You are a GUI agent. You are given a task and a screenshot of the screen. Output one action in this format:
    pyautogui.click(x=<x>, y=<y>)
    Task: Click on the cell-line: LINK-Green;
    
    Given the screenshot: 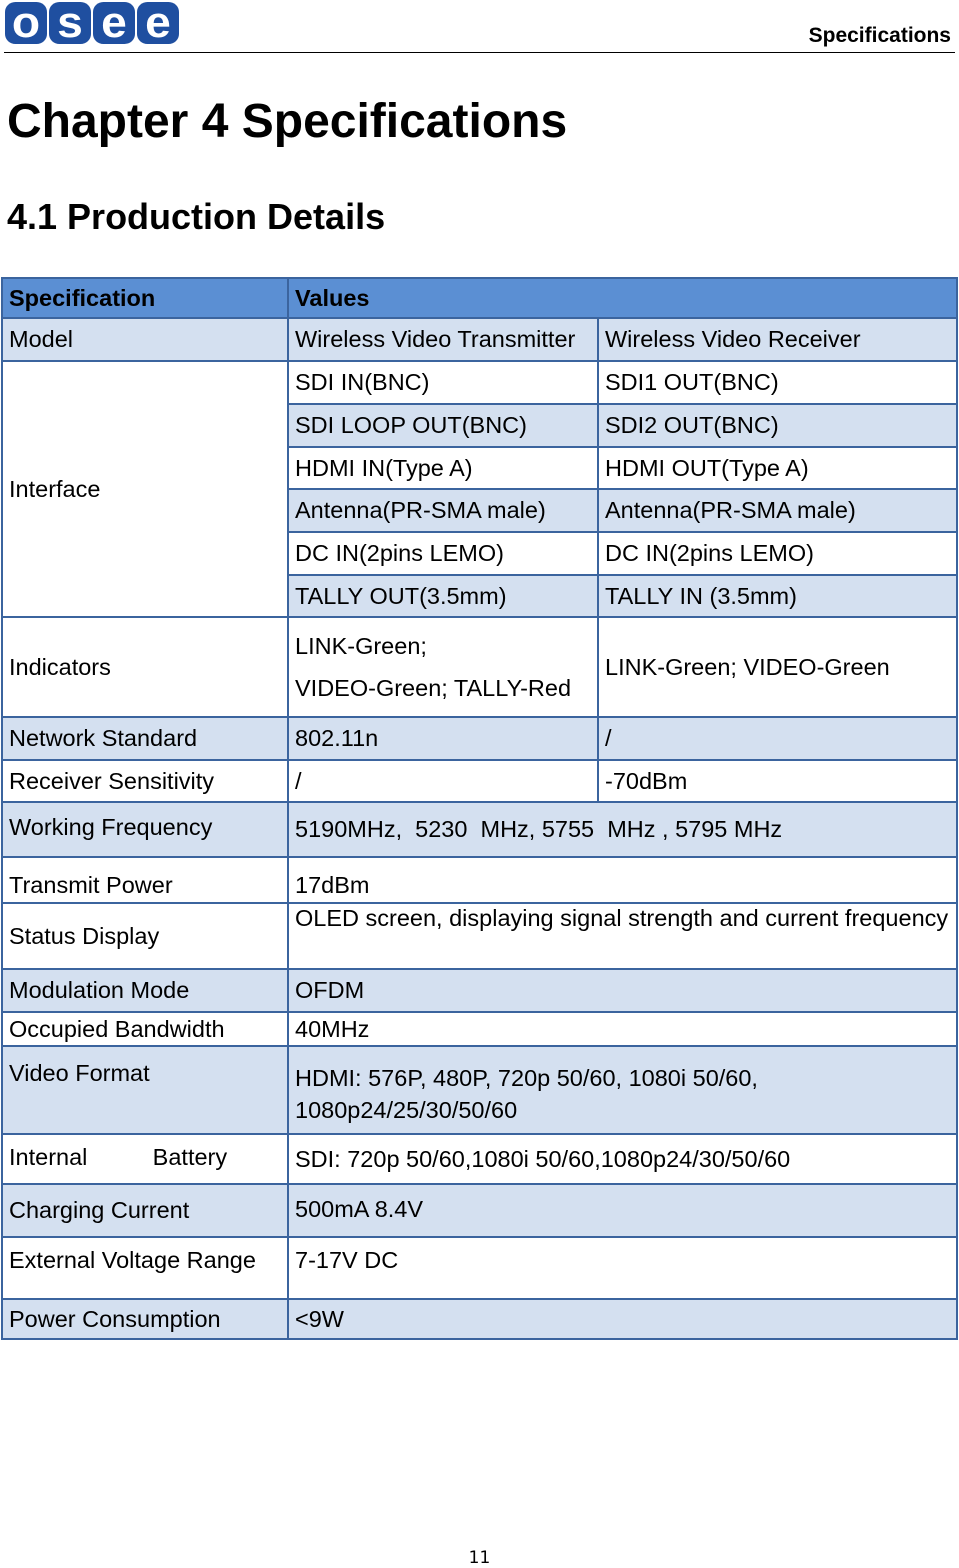 What is the action you would take?
    pyautogui.click(x=361, y=645)
    